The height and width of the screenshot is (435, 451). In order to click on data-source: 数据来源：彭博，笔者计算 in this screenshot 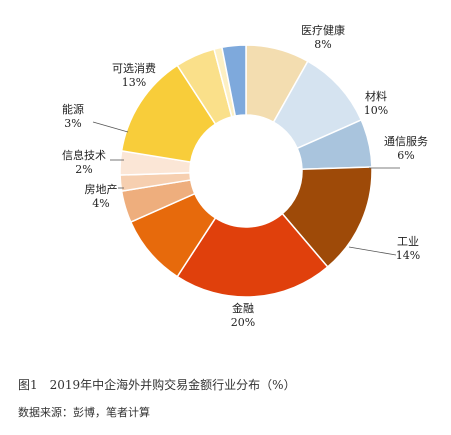, I will do `click(84, 412)`.